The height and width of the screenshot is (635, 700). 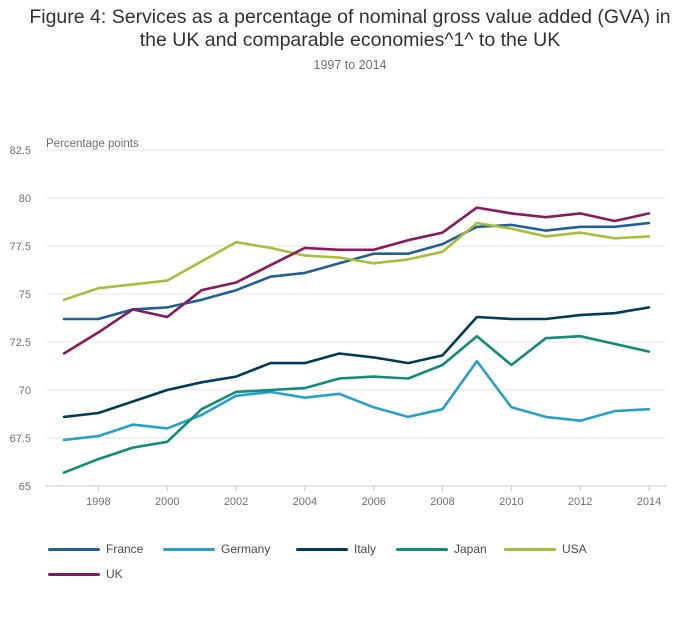 What do you see at coordinates (356, 400) in the screenshot?
I see `series-line-germany` at bounding box center [356, 400].